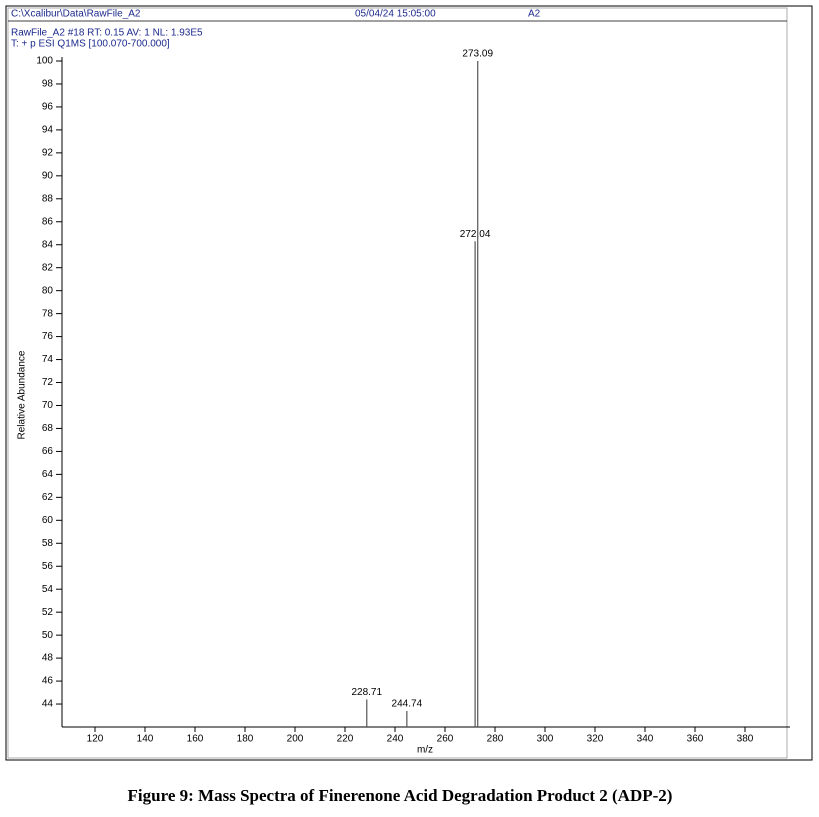  I want to click on x-tick-label: 320, so click(595, 739).